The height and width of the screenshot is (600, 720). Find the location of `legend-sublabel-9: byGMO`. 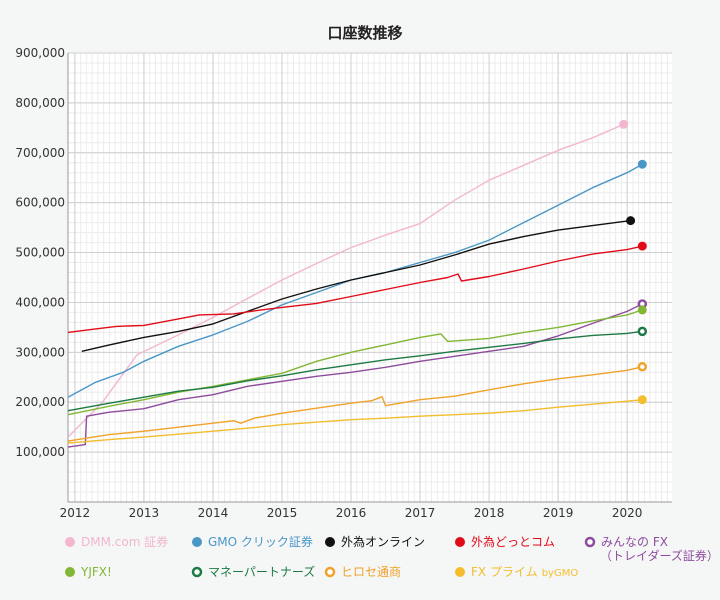

legend-sublabel-9: byGMO is located at coordinates (560, 573).